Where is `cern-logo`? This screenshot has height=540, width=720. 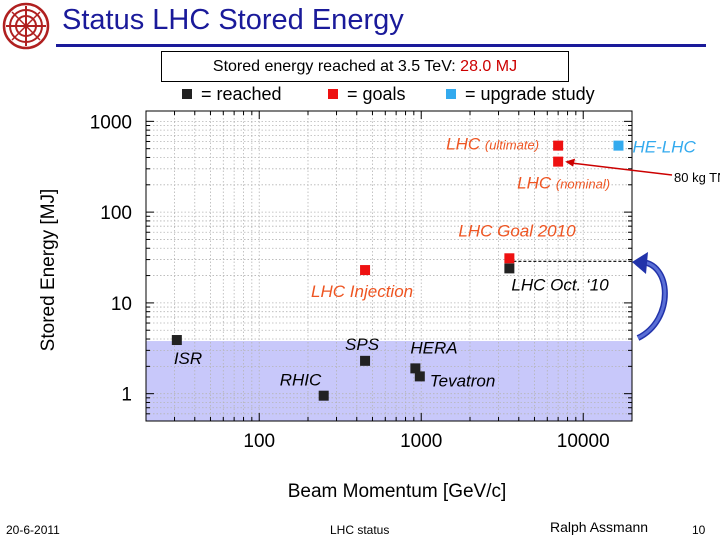 cern-logo is located at coordinates (26, 26).